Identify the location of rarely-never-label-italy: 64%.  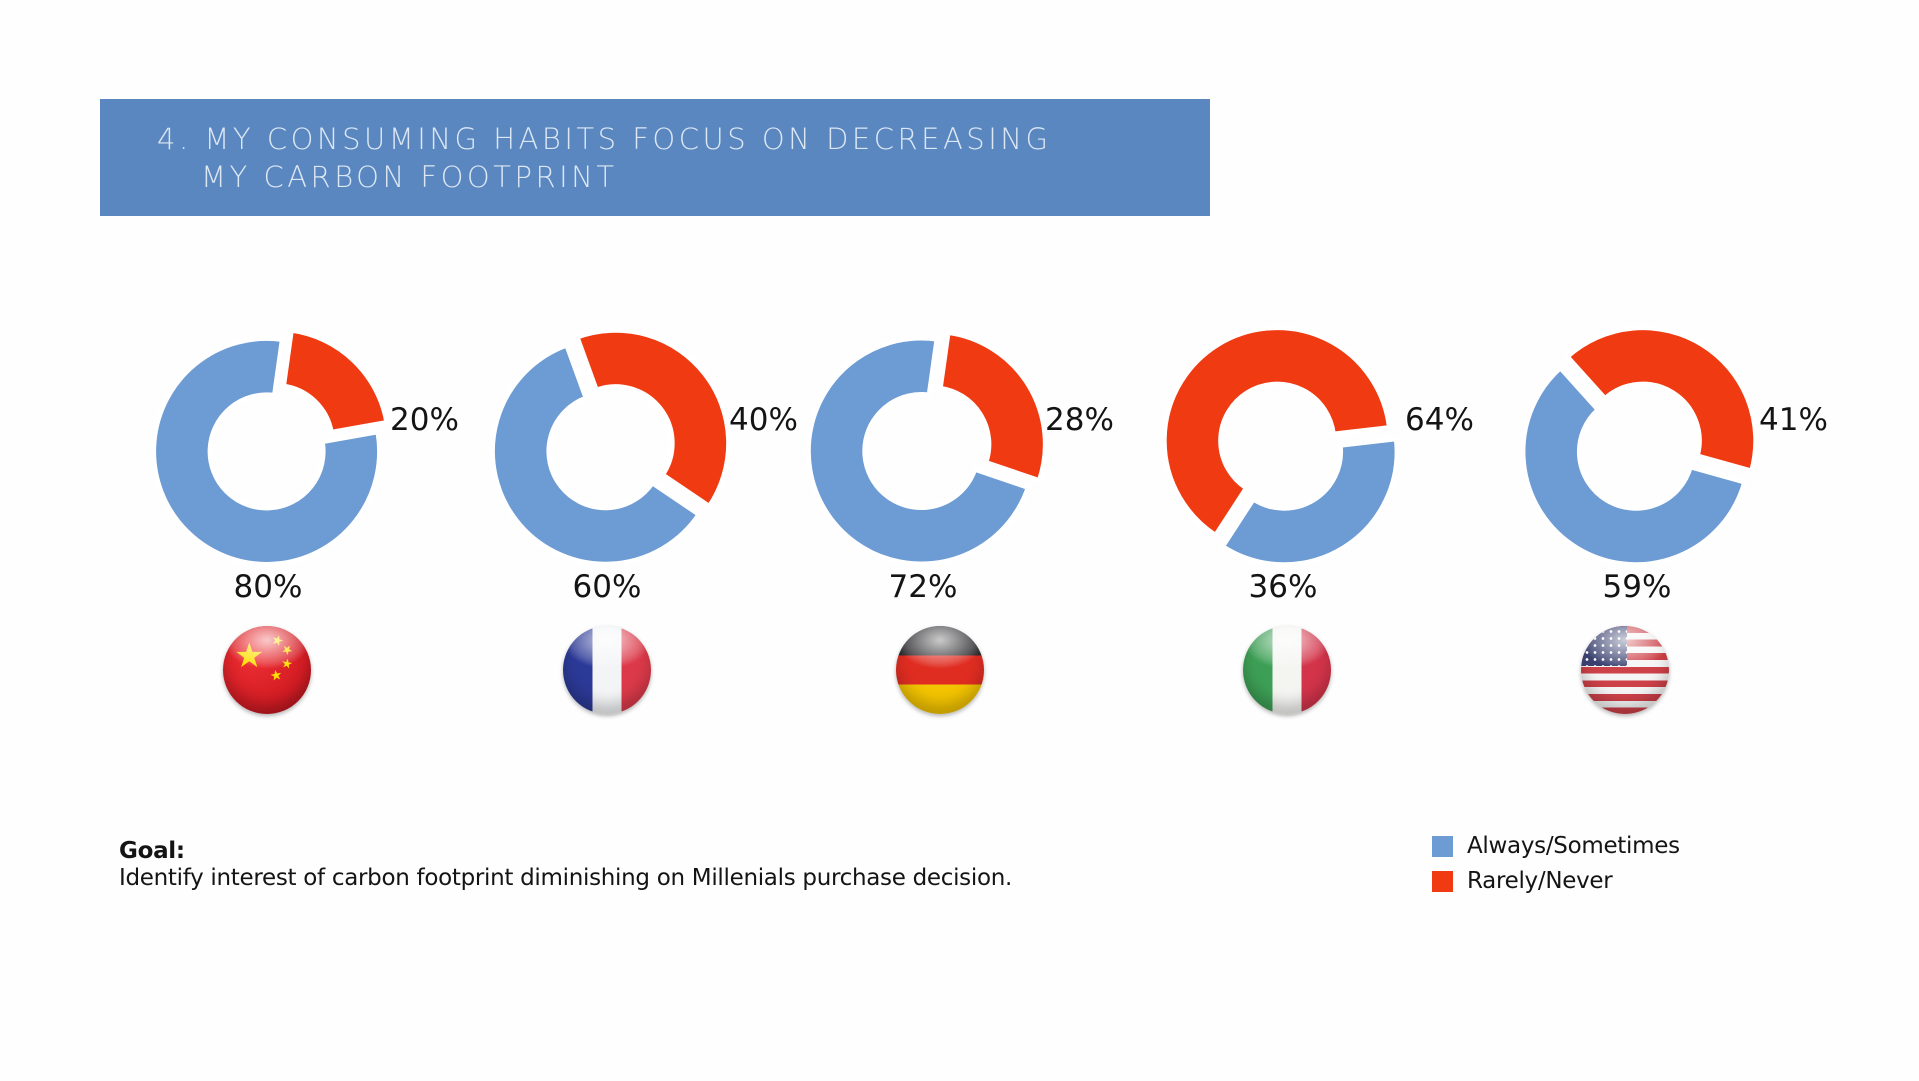
(1439, 420).